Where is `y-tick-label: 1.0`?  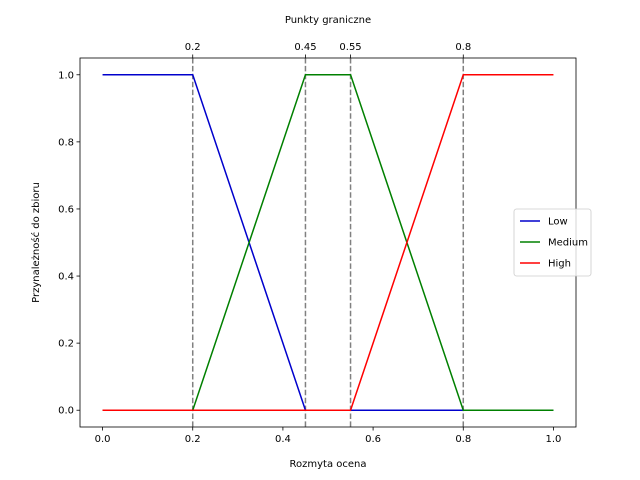 y-tick-label: 1.0 is located at coordinates (66, 75).